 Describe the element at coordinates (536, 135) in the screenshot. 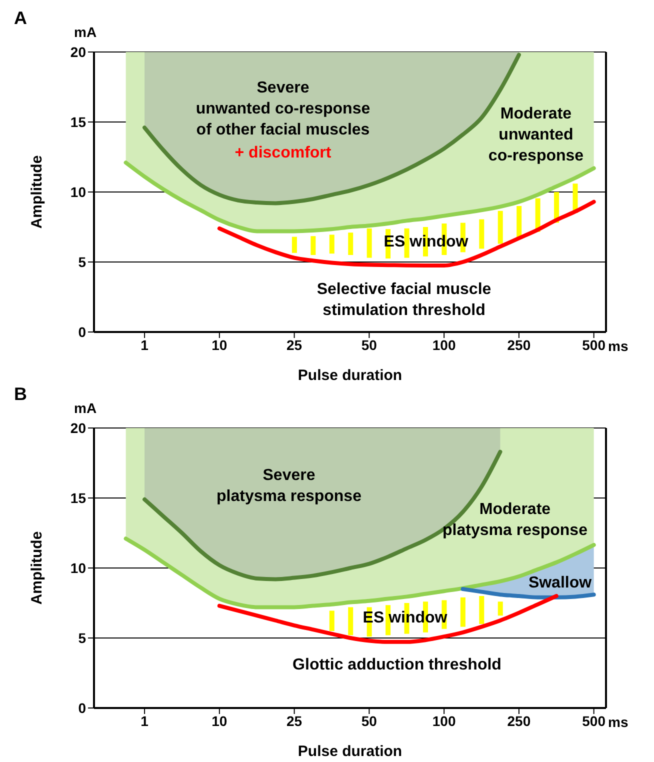

I see `annotation: Moderate unwanted co-response` at that location.